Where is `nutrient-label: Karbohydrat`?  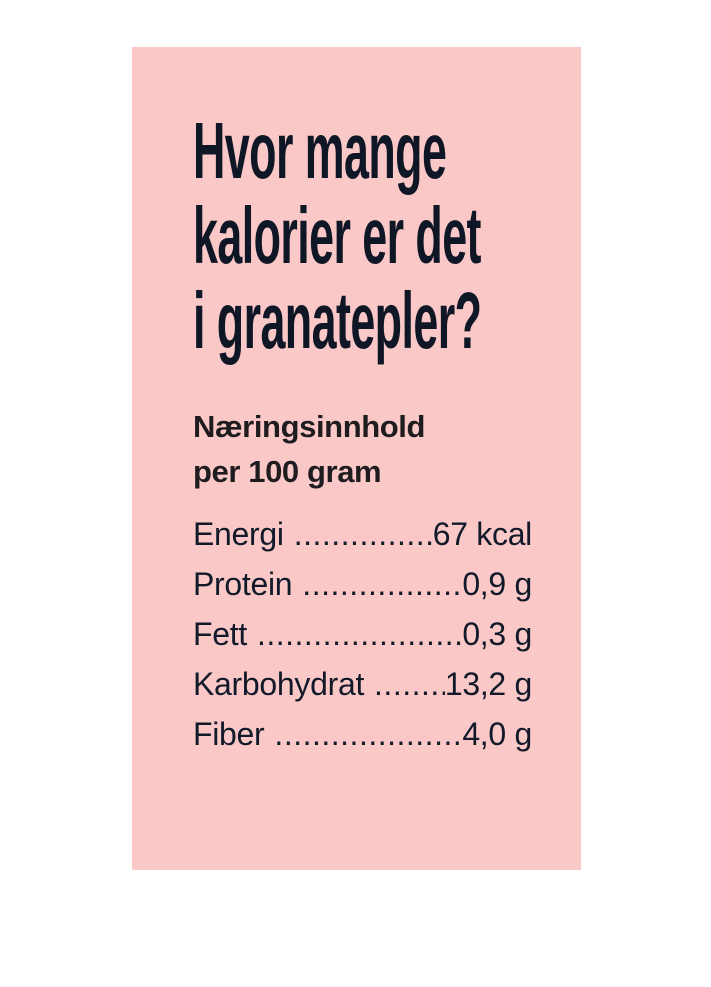 nutrient-label: Karbohydrat is located at coordinates (279, 684).